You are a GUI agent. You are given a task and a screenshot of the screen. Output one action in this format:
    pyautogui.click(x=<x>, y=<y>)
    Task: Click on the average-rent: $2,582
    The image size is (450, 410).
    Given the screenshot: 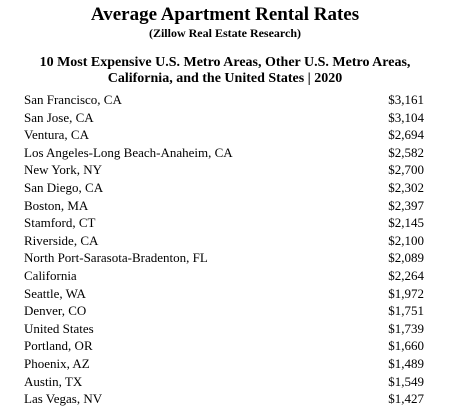 What is the action you would take?
    pyautogui.click(x=406, y=152)
    